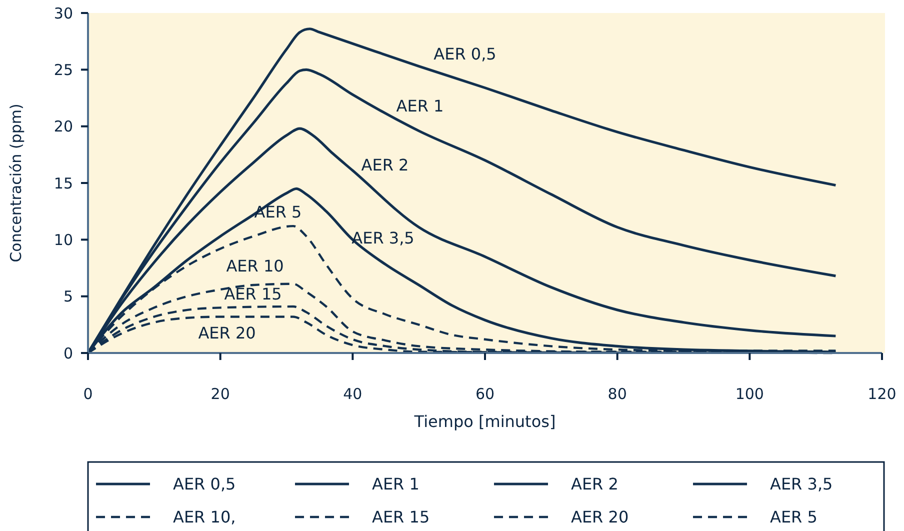 The width and height of the screenshot is (904, 531). Describe the element at coordinates (220, 394) in the screenshot. I see `x-tick-label: 20` at that location.